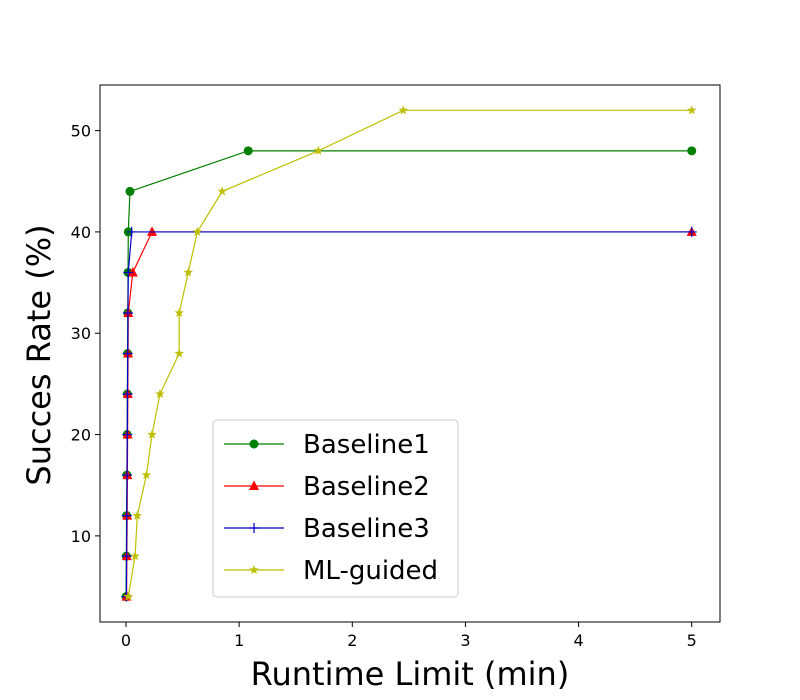 This screenshot has width=800, height=700. What do you see at coordinates (410, 674) in the screenshot?
I see `x-axis-title: Runtime Limit (min)` at bounding box center [410, 674].